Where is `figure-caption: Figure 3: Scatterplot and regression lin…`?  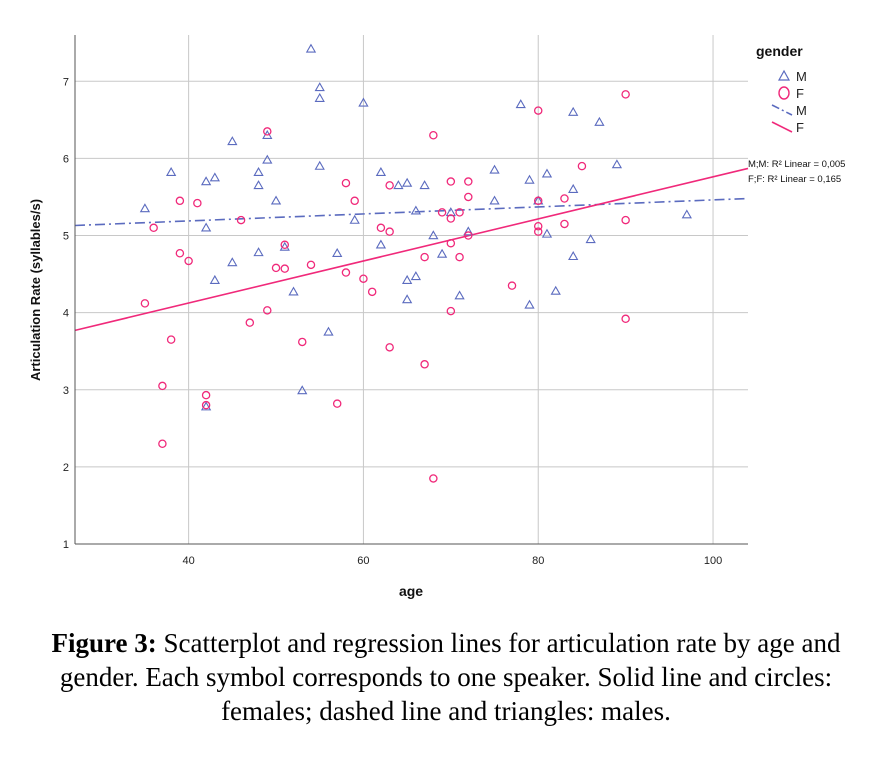
figure-caption: Figure 3: Scatterplot and regression lin… is located at coordinates (446, 677).